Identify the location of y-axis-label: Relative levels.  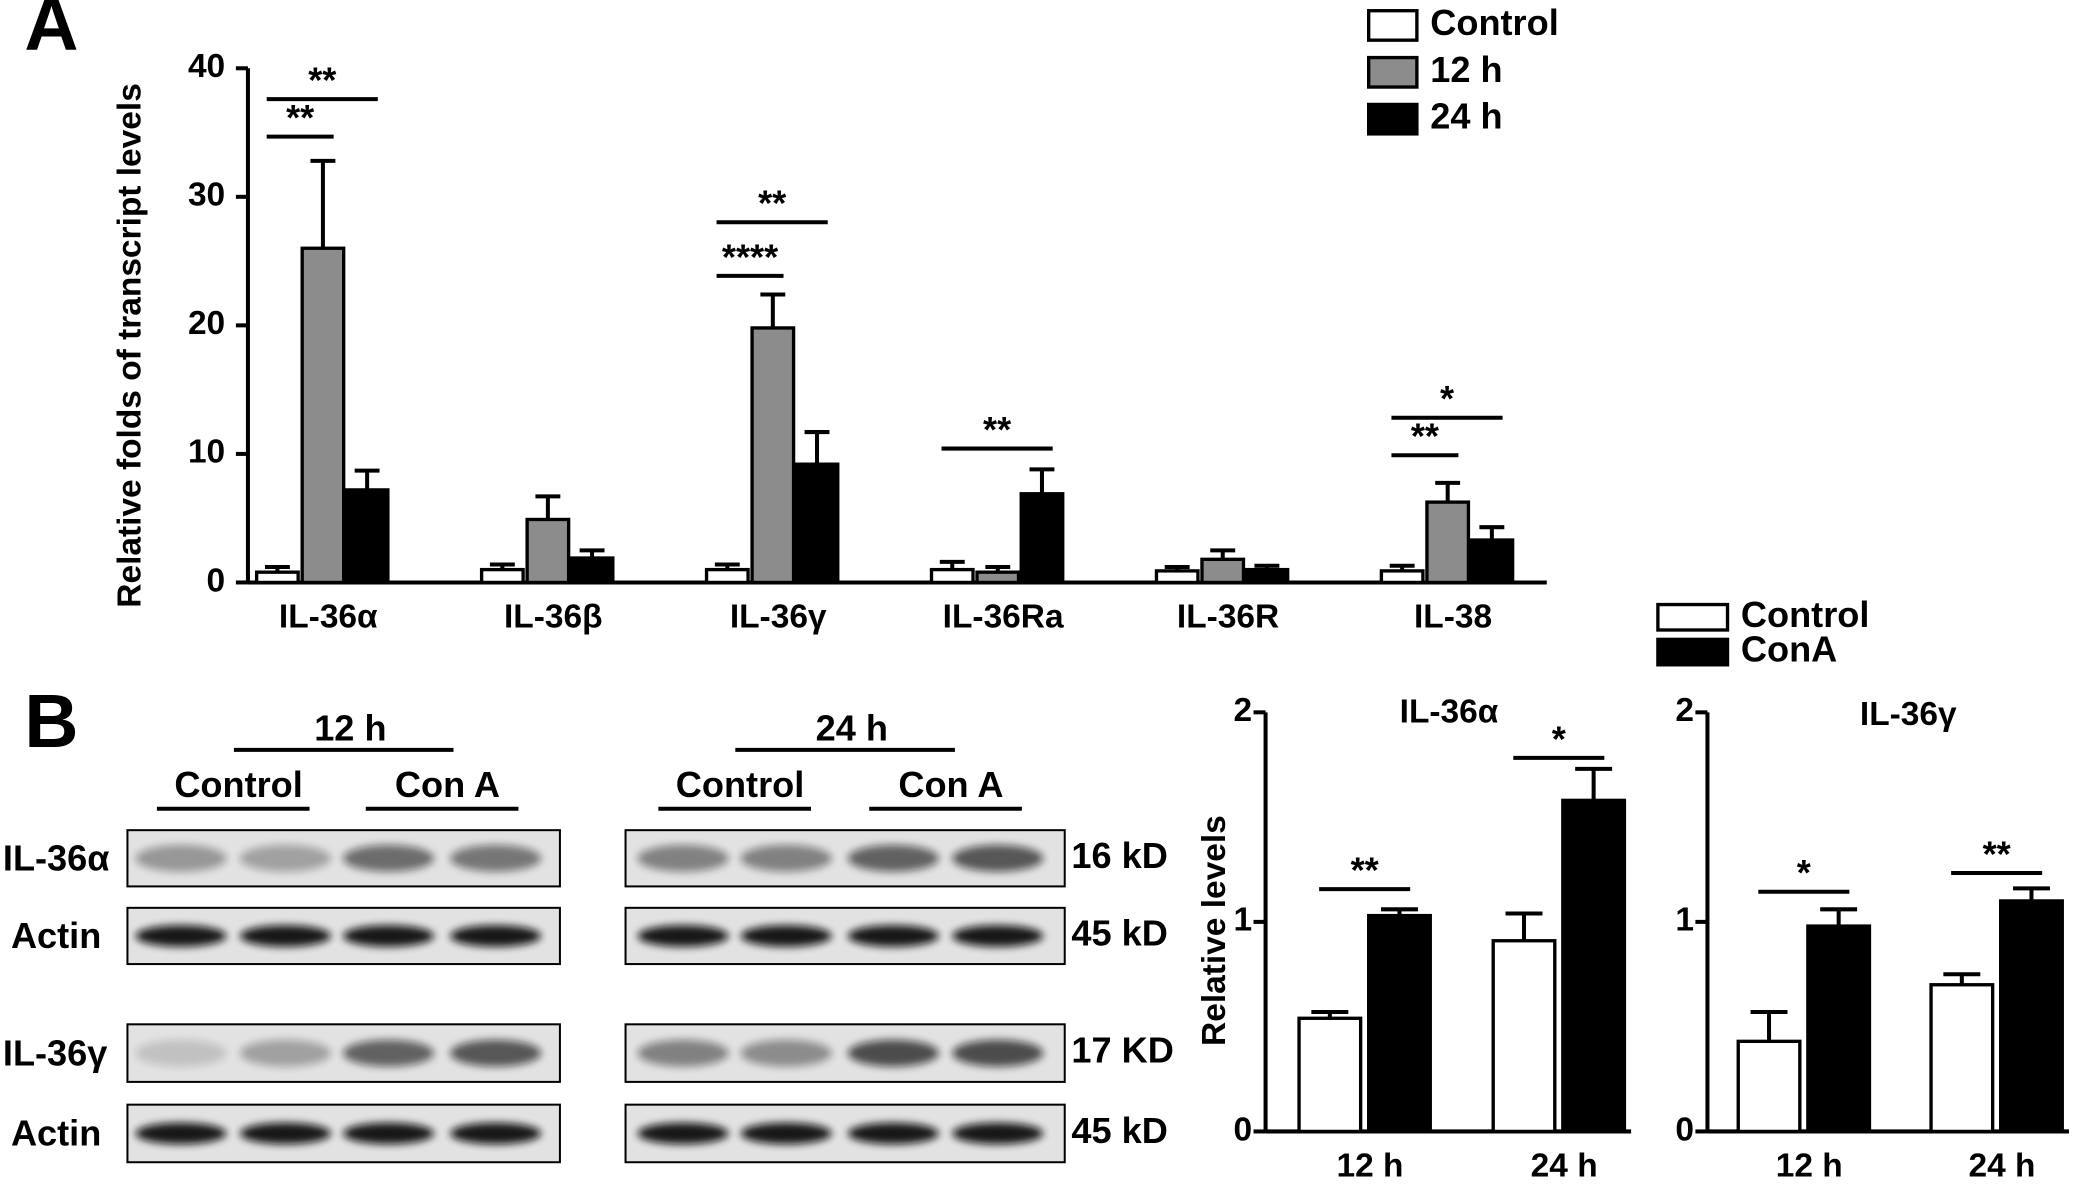
(1214, 930).